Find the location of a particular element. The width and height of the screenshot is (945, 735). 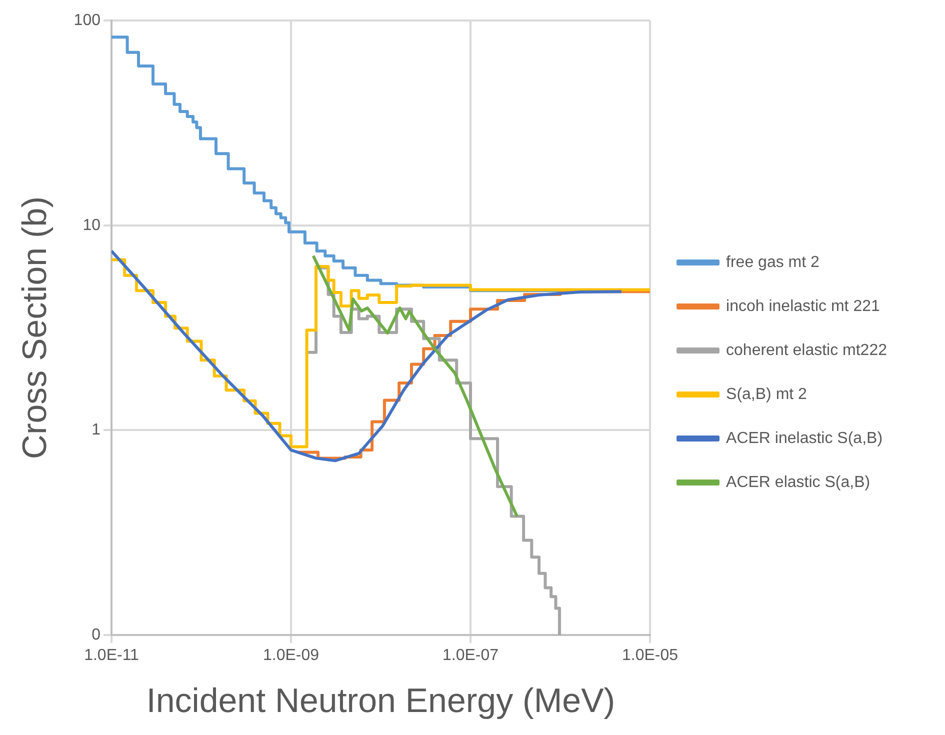

y-axis-title: Cross Section (b) is located at coordinates (35, 328).